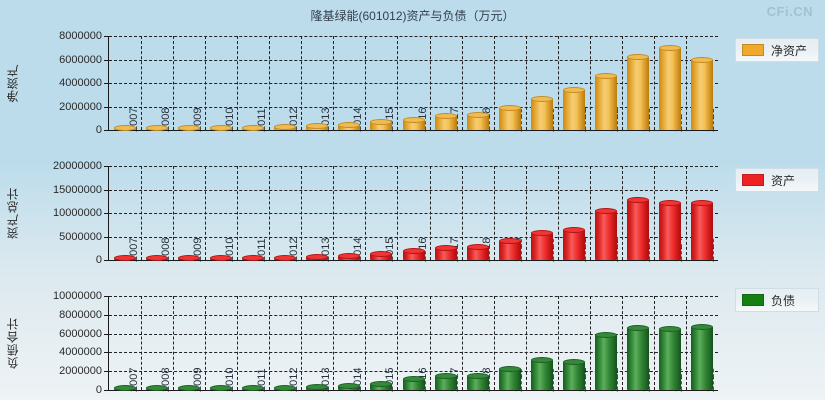  I want to click on y-axis-title: 资产总计, so click(13, 213).